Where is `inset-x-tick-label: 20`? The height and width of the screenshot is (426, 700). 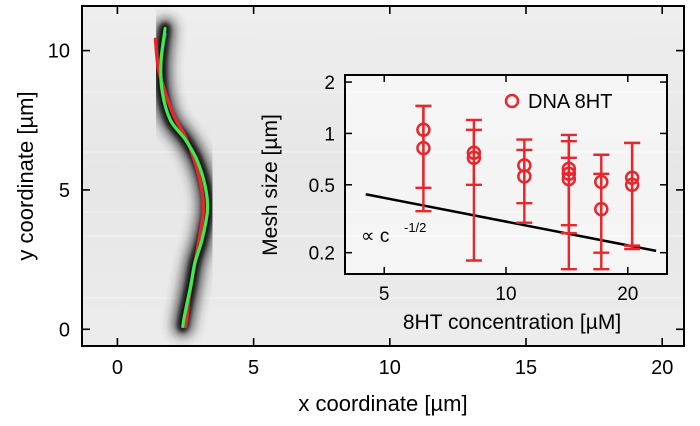 inset-x-tick-label: 20 is located at coordinates (627, 294).